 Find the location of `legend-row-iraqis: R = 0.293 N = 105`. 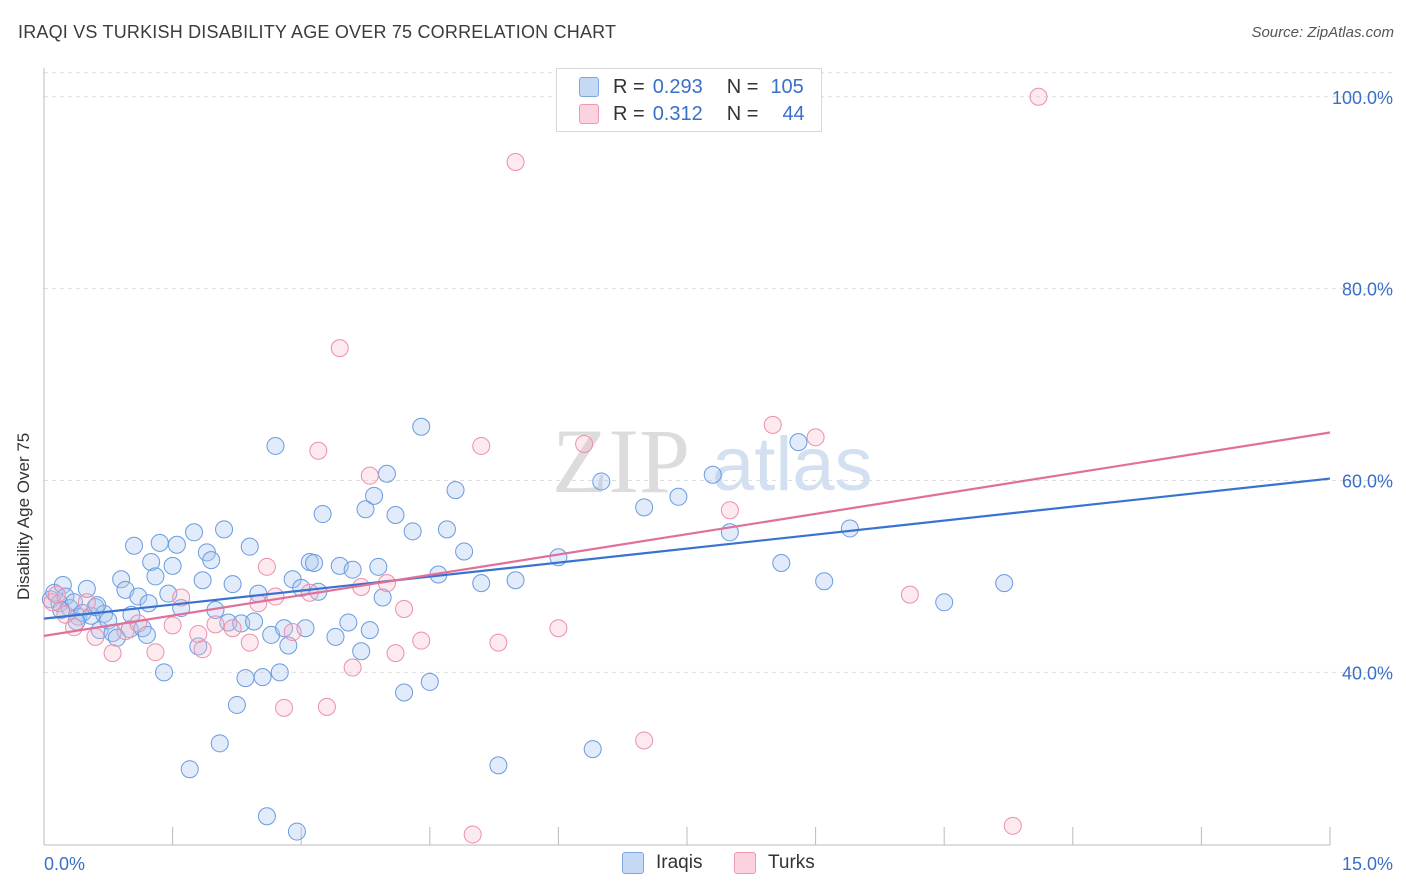

legend-row-iraqis: R = 0.293 N = 105 is located at coordinates (691, 87).